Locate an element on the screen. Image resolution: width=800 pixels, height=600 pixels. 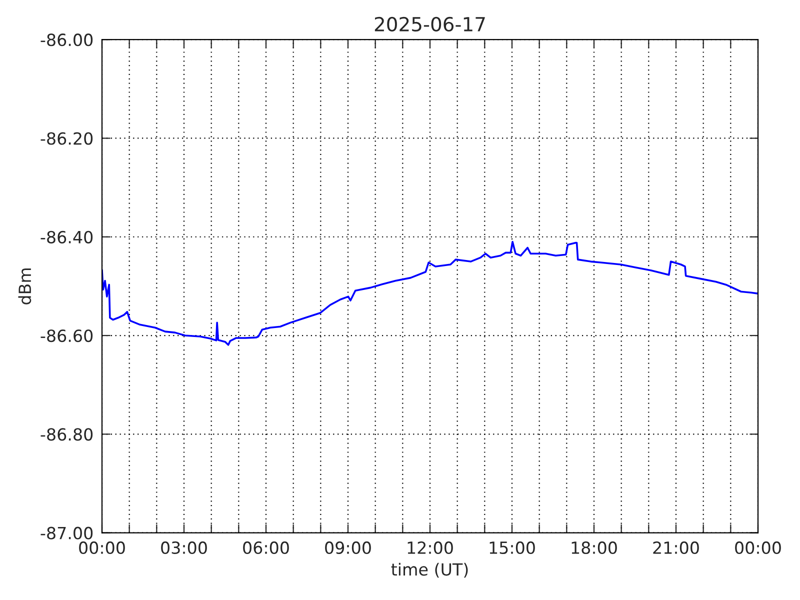
line-series is located at coordinates (430, 293).